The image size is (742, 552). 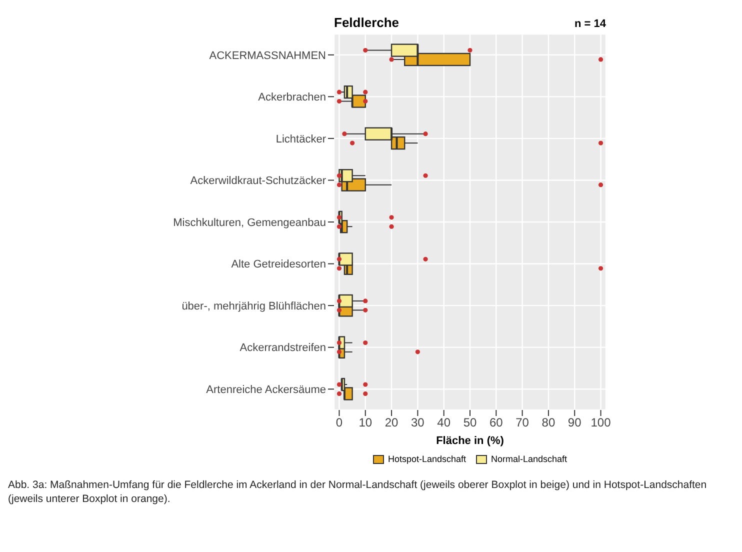 What do you see at coordinates (601, 423) in the screenshot?
I see `x-tick-label: 100` at bounding box center [601, 423].